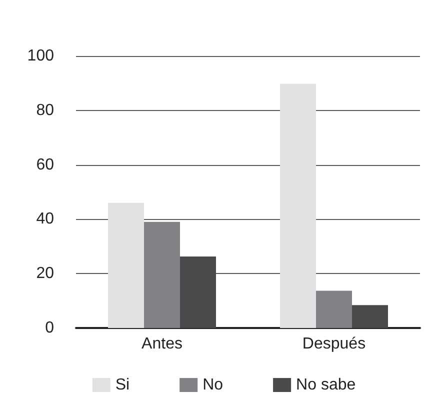  What do you see at coordinates (40, 56) in the screenshot?
I see `y-tick-label: 100` at bounding box center [40, 56].